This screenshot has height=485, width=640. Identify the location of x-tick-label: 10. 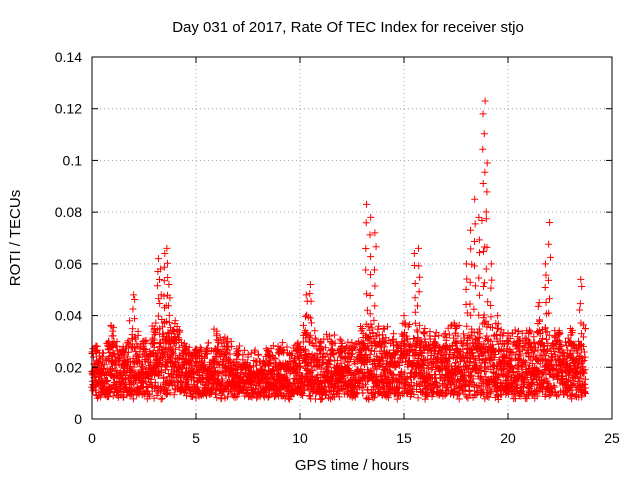
(300, 438).